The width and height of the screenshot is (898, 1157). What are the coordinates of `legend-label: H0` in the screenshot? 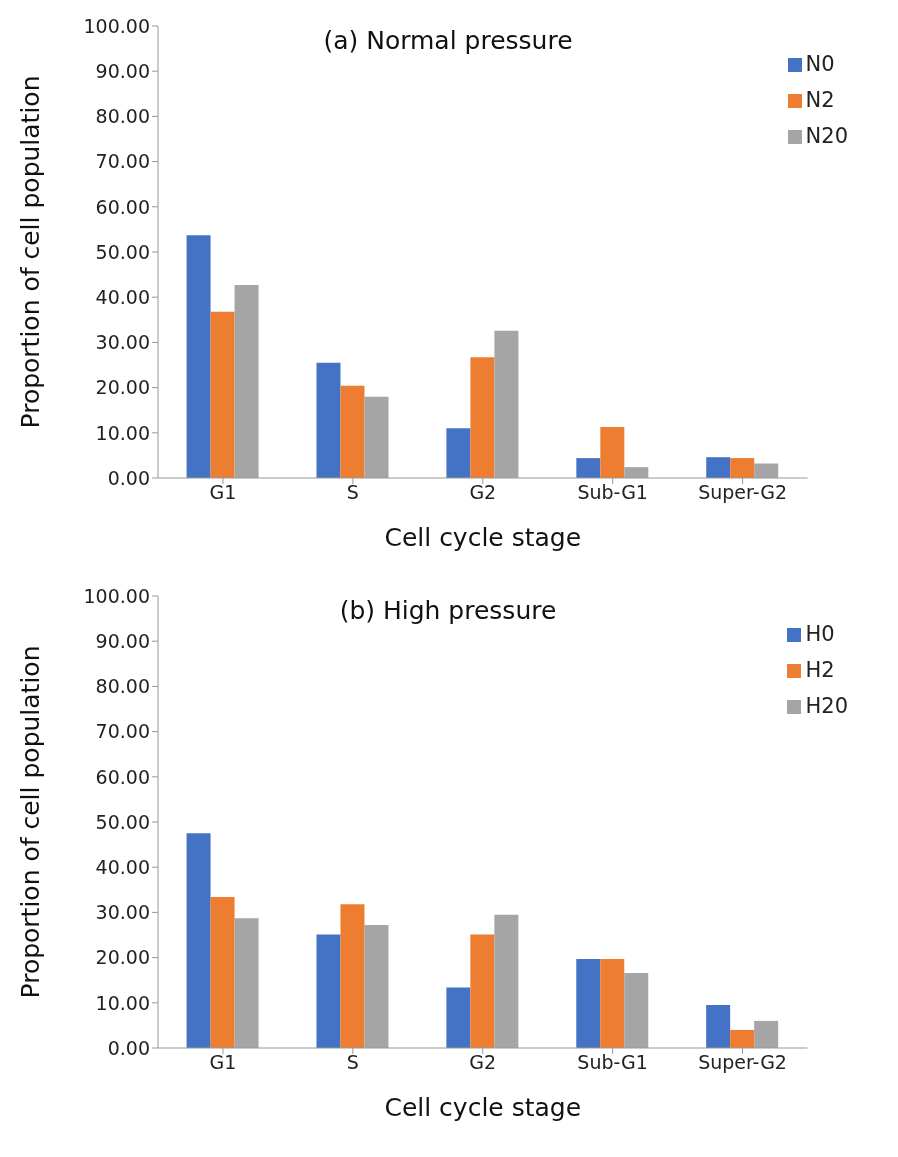 It's located at (820, 634).